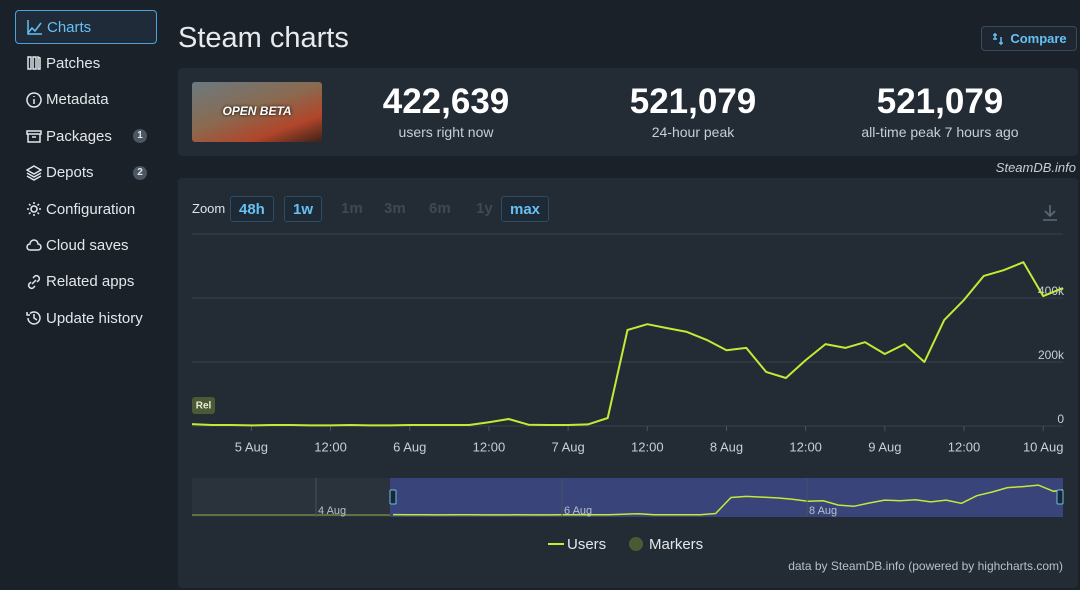 The image size is (1080, 590). What do you see at coordinates (352, 208) in the screenshot?
I see `zoom-button: 1m` at bounding box center [352, 208].